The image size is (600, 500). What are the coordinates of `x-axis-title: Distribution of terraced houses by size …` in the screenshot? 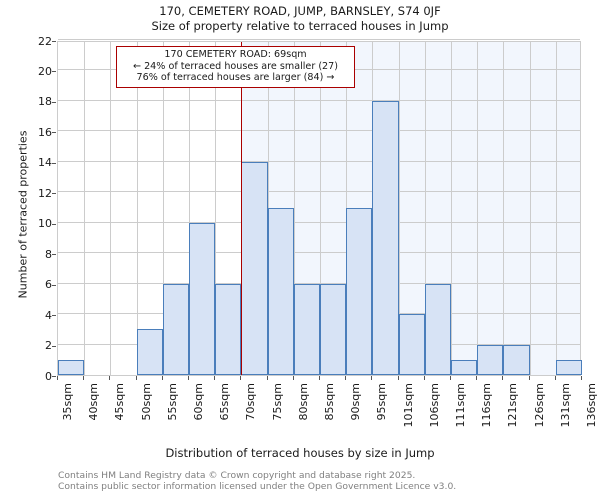 It's located at (300, 453).